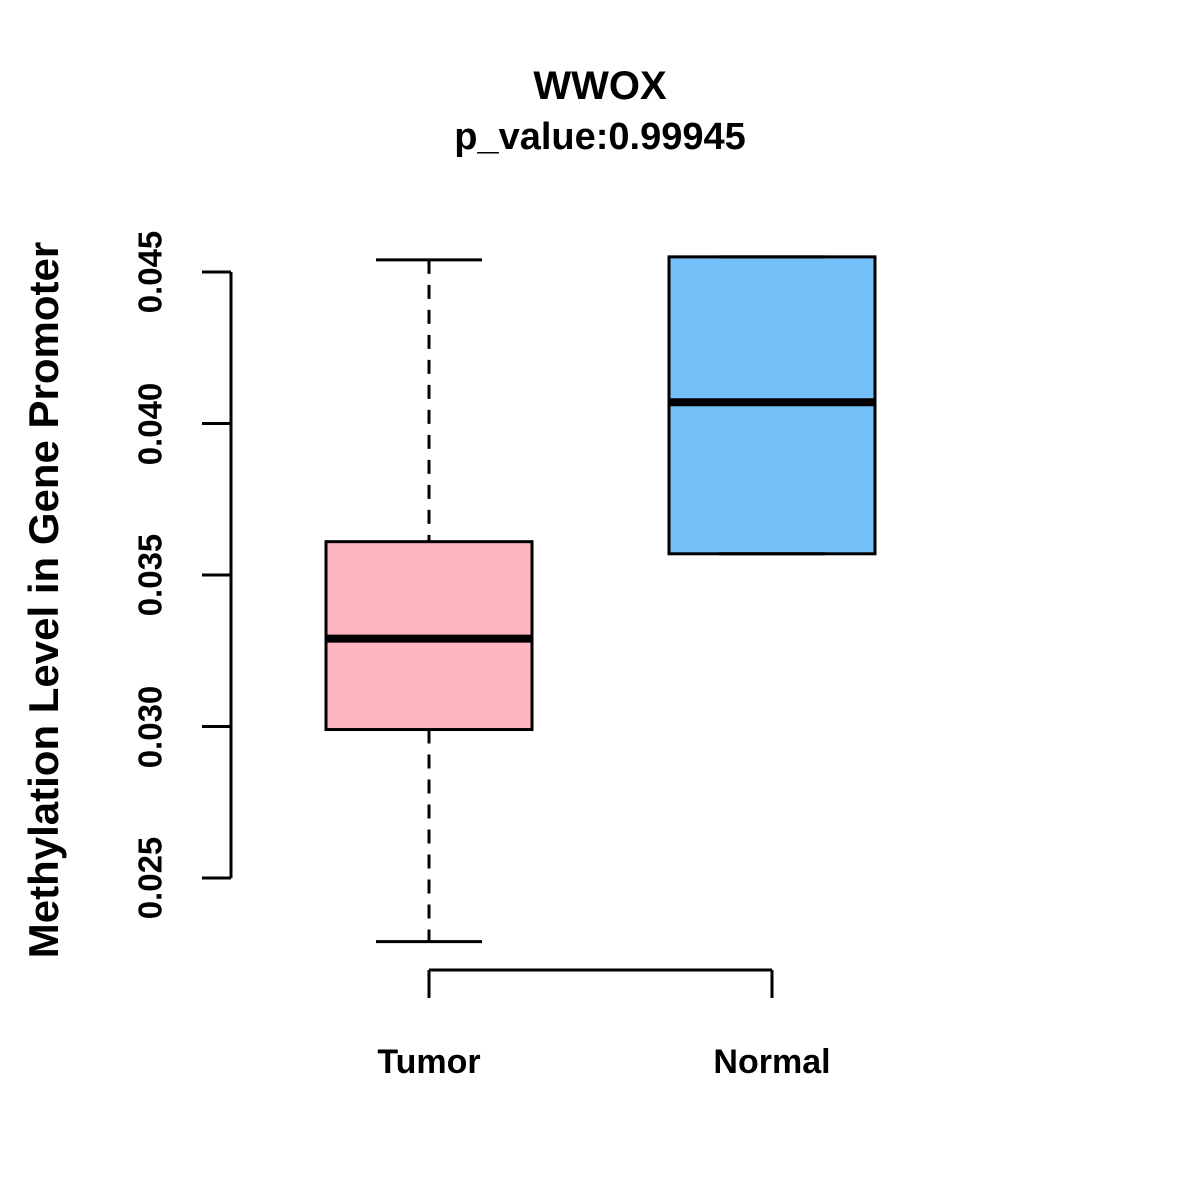  Describe the element at coordinates (772, 1062) in the screenshot. I see `x-category-label-normal: Normal` at that location.